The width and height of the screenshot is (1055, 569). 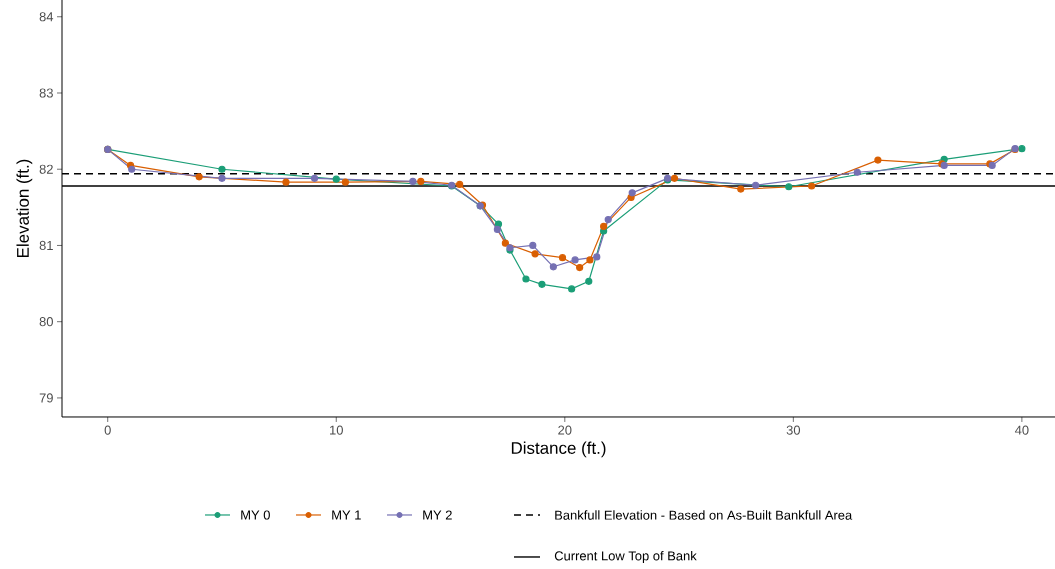 What do you see at coordinates (558, 449) in the screenshot?
I see `x-axis-title: Distance (ft.)` at bounding box center [558, 449].